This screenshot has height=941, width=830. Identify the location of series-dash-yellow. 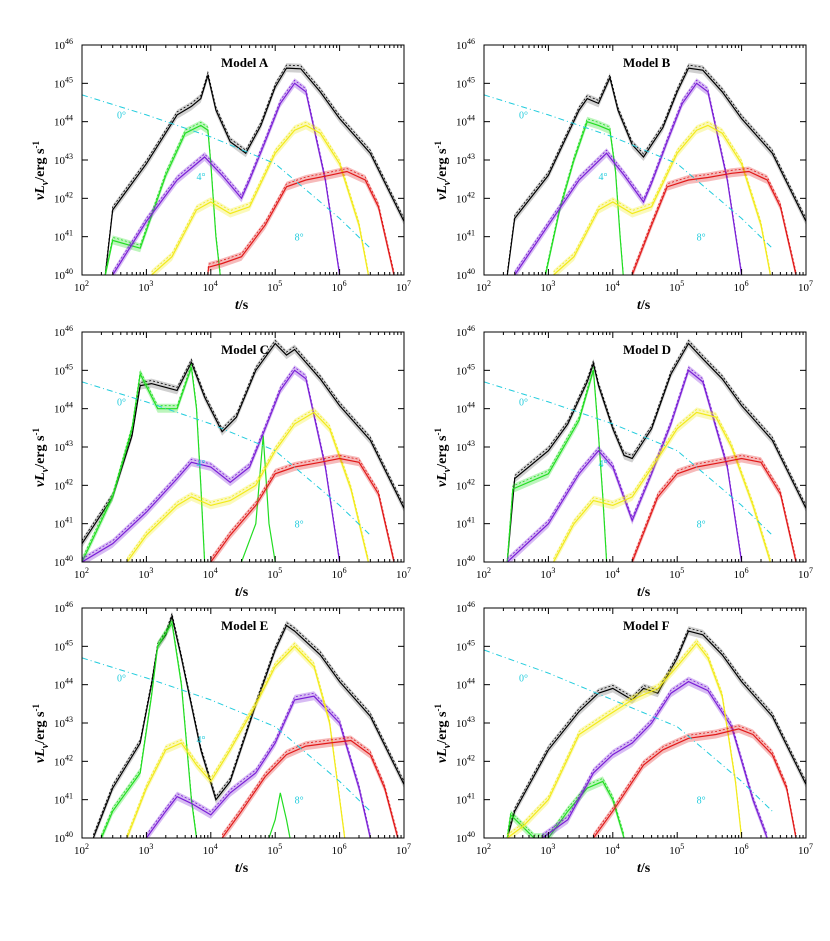
(260, 197).